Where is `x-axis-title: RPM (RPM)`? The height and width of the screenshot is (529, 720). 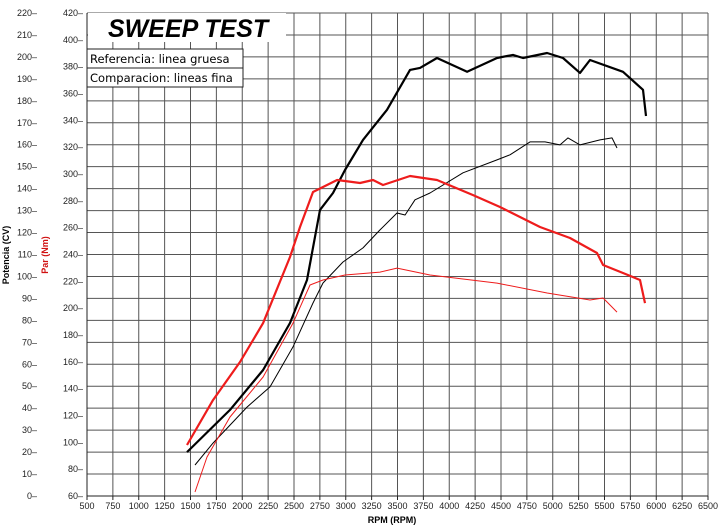 x-axis-title: RPM (RPM) is located at coordinates (392, 520).